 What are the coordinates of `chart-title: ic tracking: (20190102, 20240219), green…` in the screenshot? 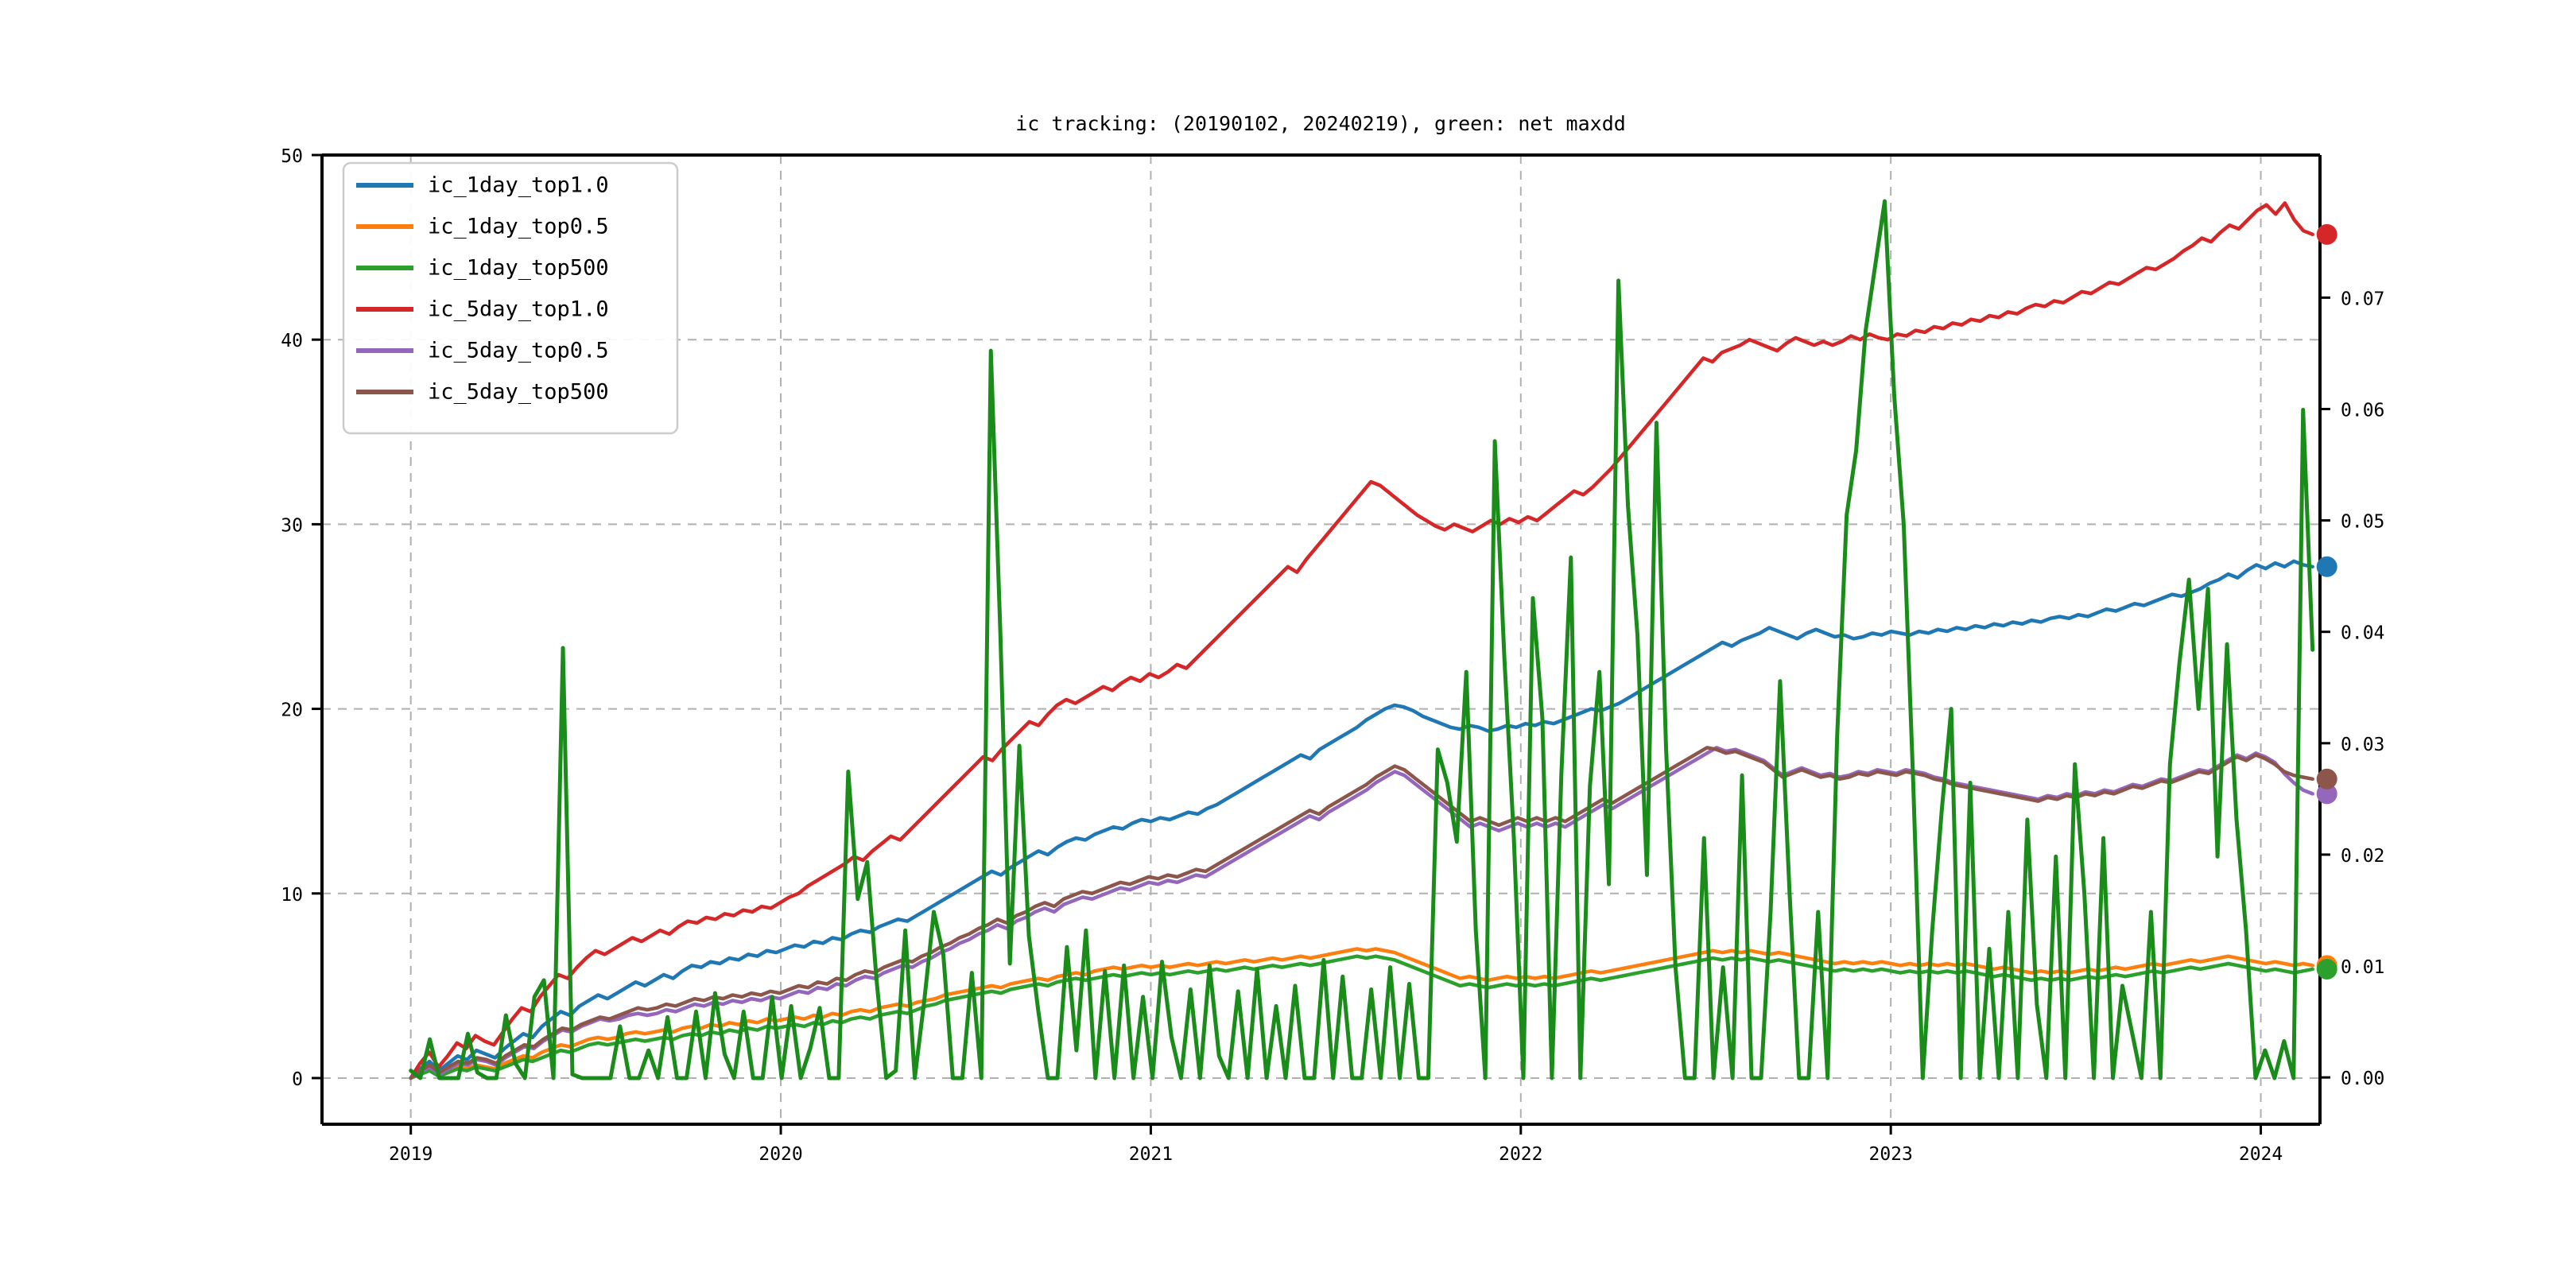 It's located at (1321, 124).